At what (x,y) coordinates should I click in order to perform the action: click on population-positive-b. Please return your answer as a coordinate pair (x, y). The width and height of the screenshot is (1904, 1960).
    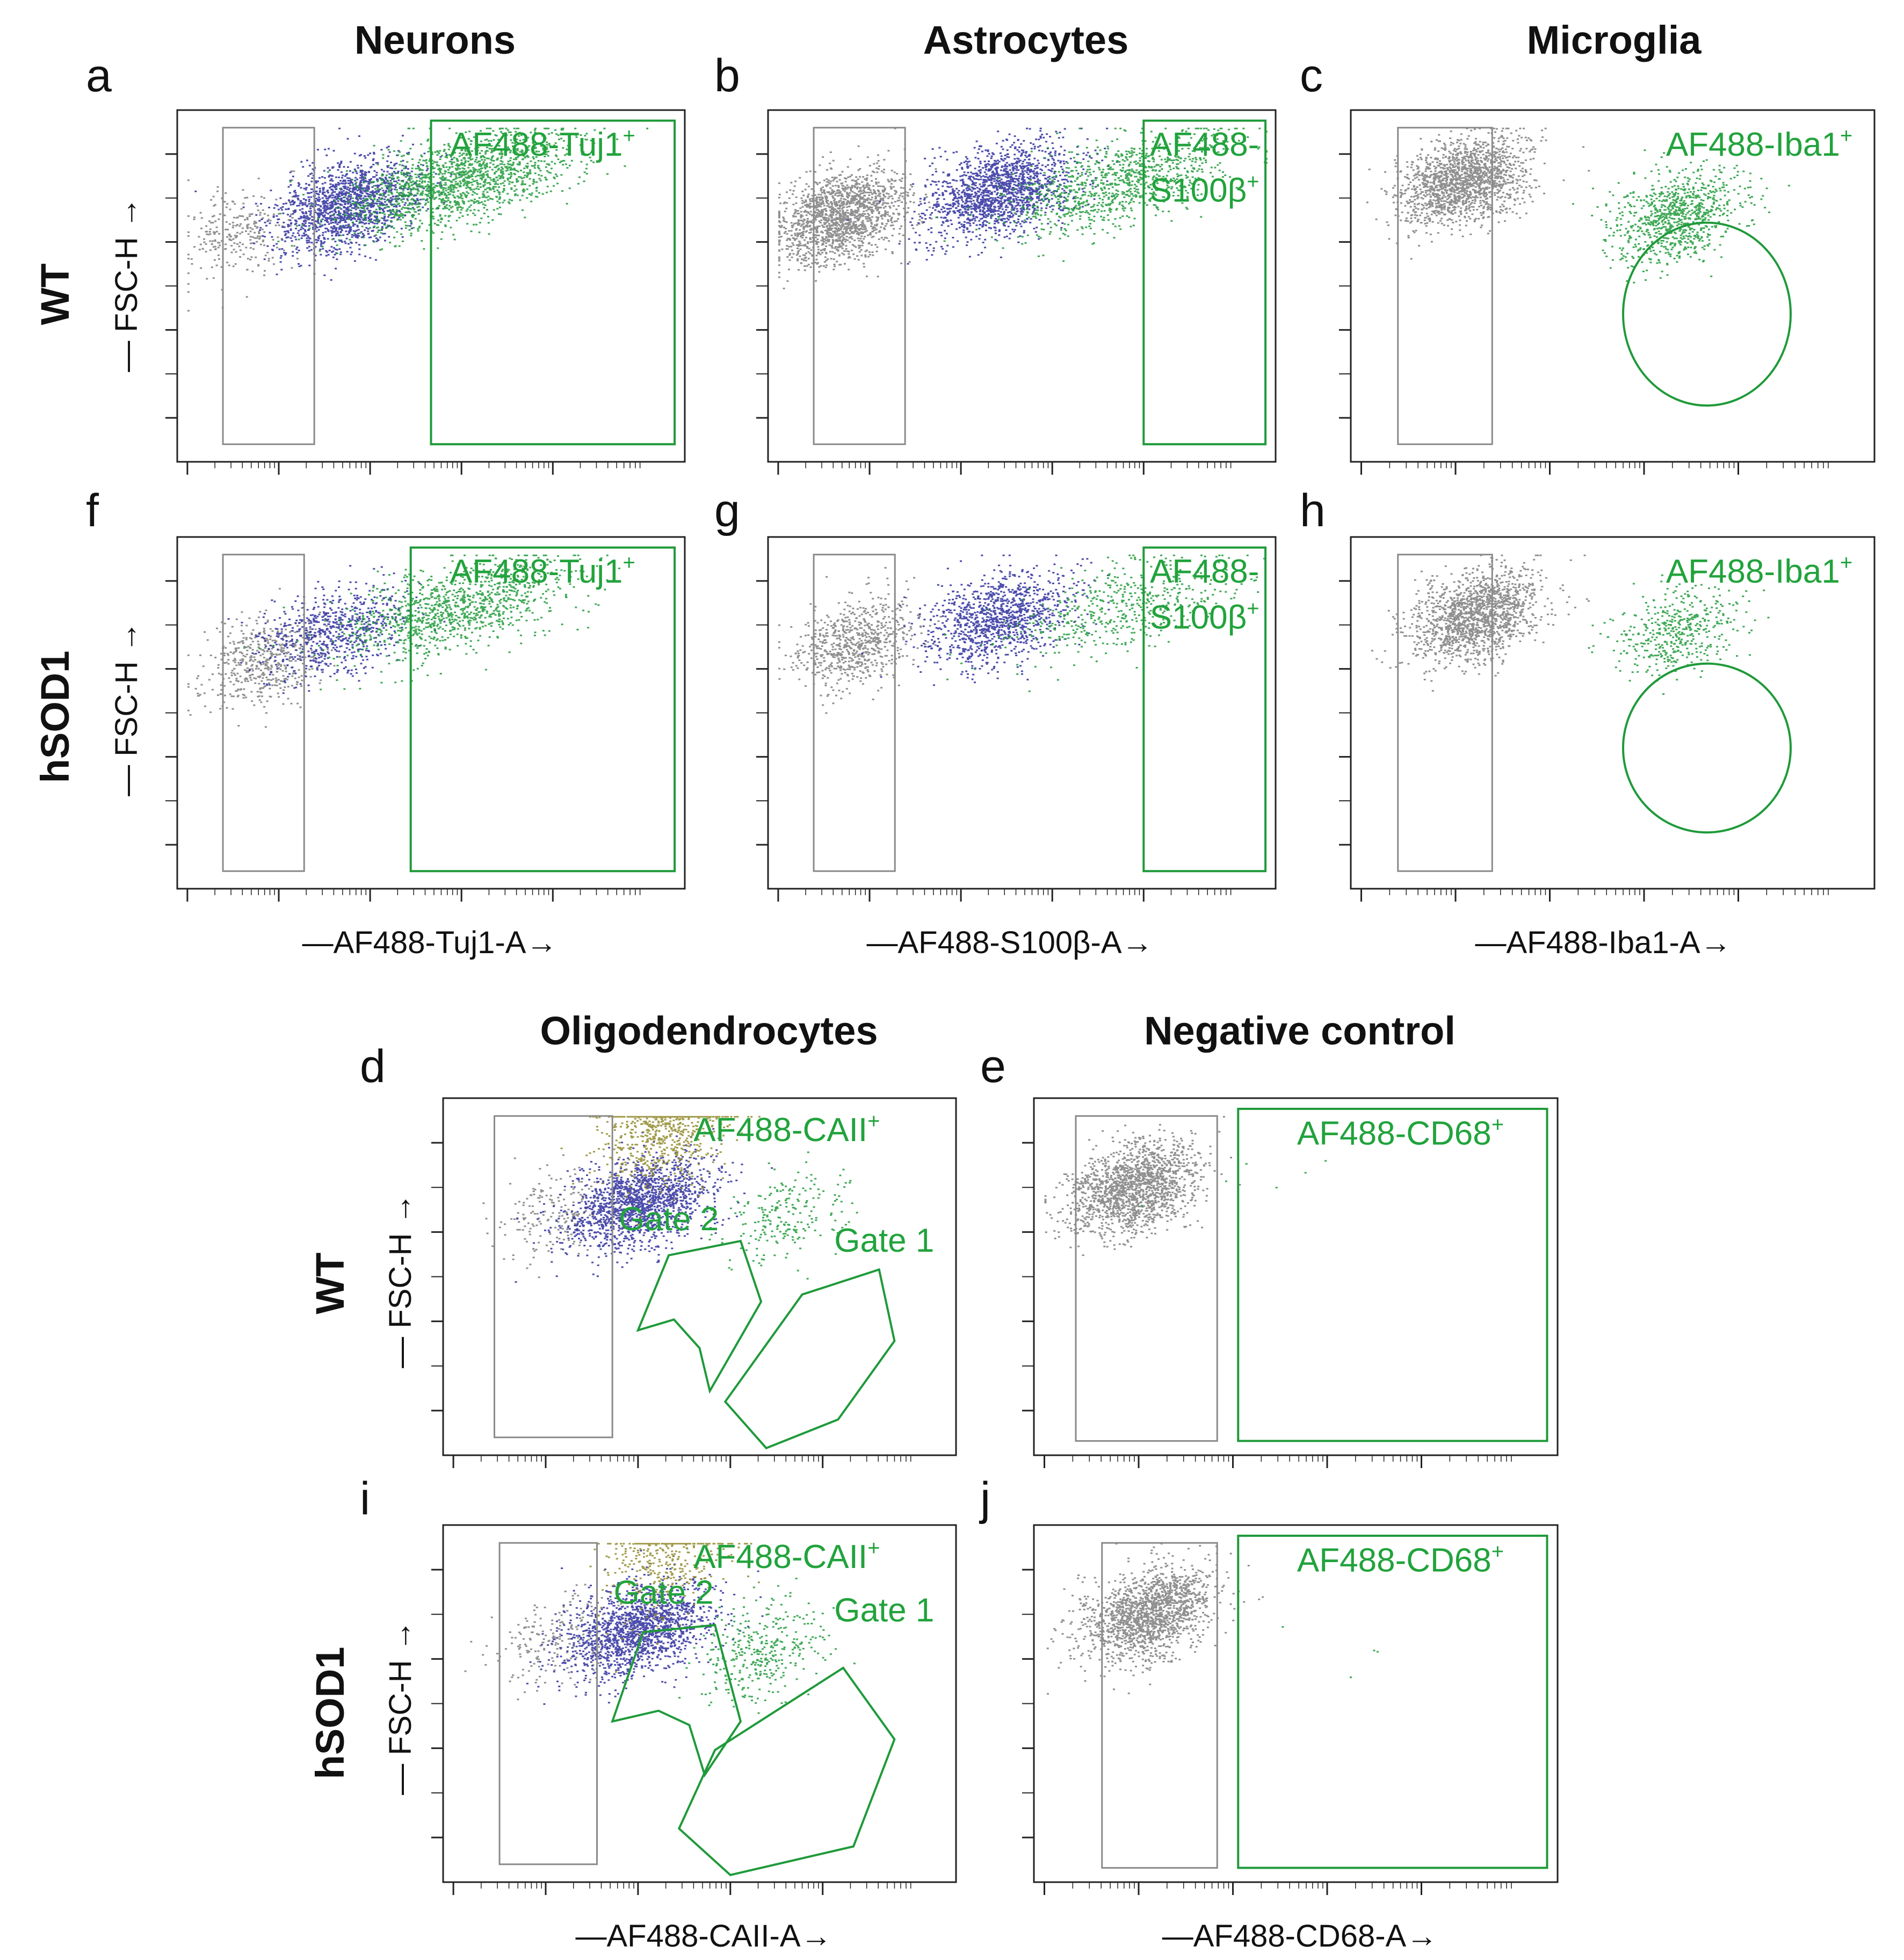
    Looking at the image, I should click on (1101, 194).